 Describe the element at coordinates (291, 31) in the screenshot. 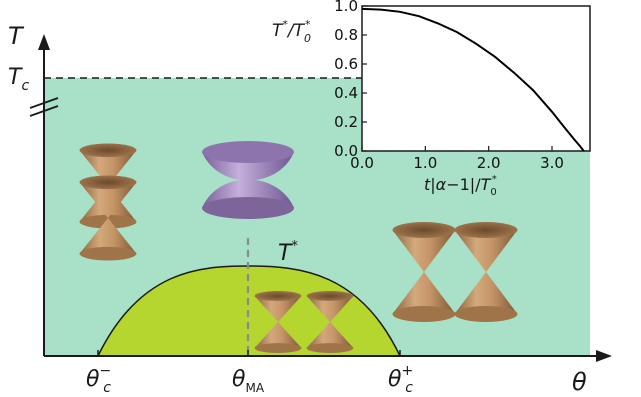

I see `inset-y-axis-label: T*/T0*` at that location.